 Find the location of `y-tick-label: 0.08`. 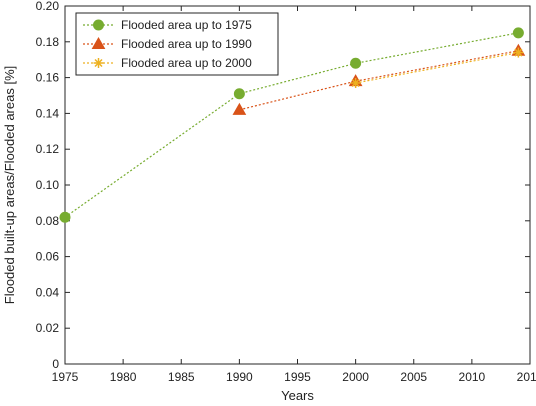

y-tick-label: 0.08 is located at coordinates (48, 221).